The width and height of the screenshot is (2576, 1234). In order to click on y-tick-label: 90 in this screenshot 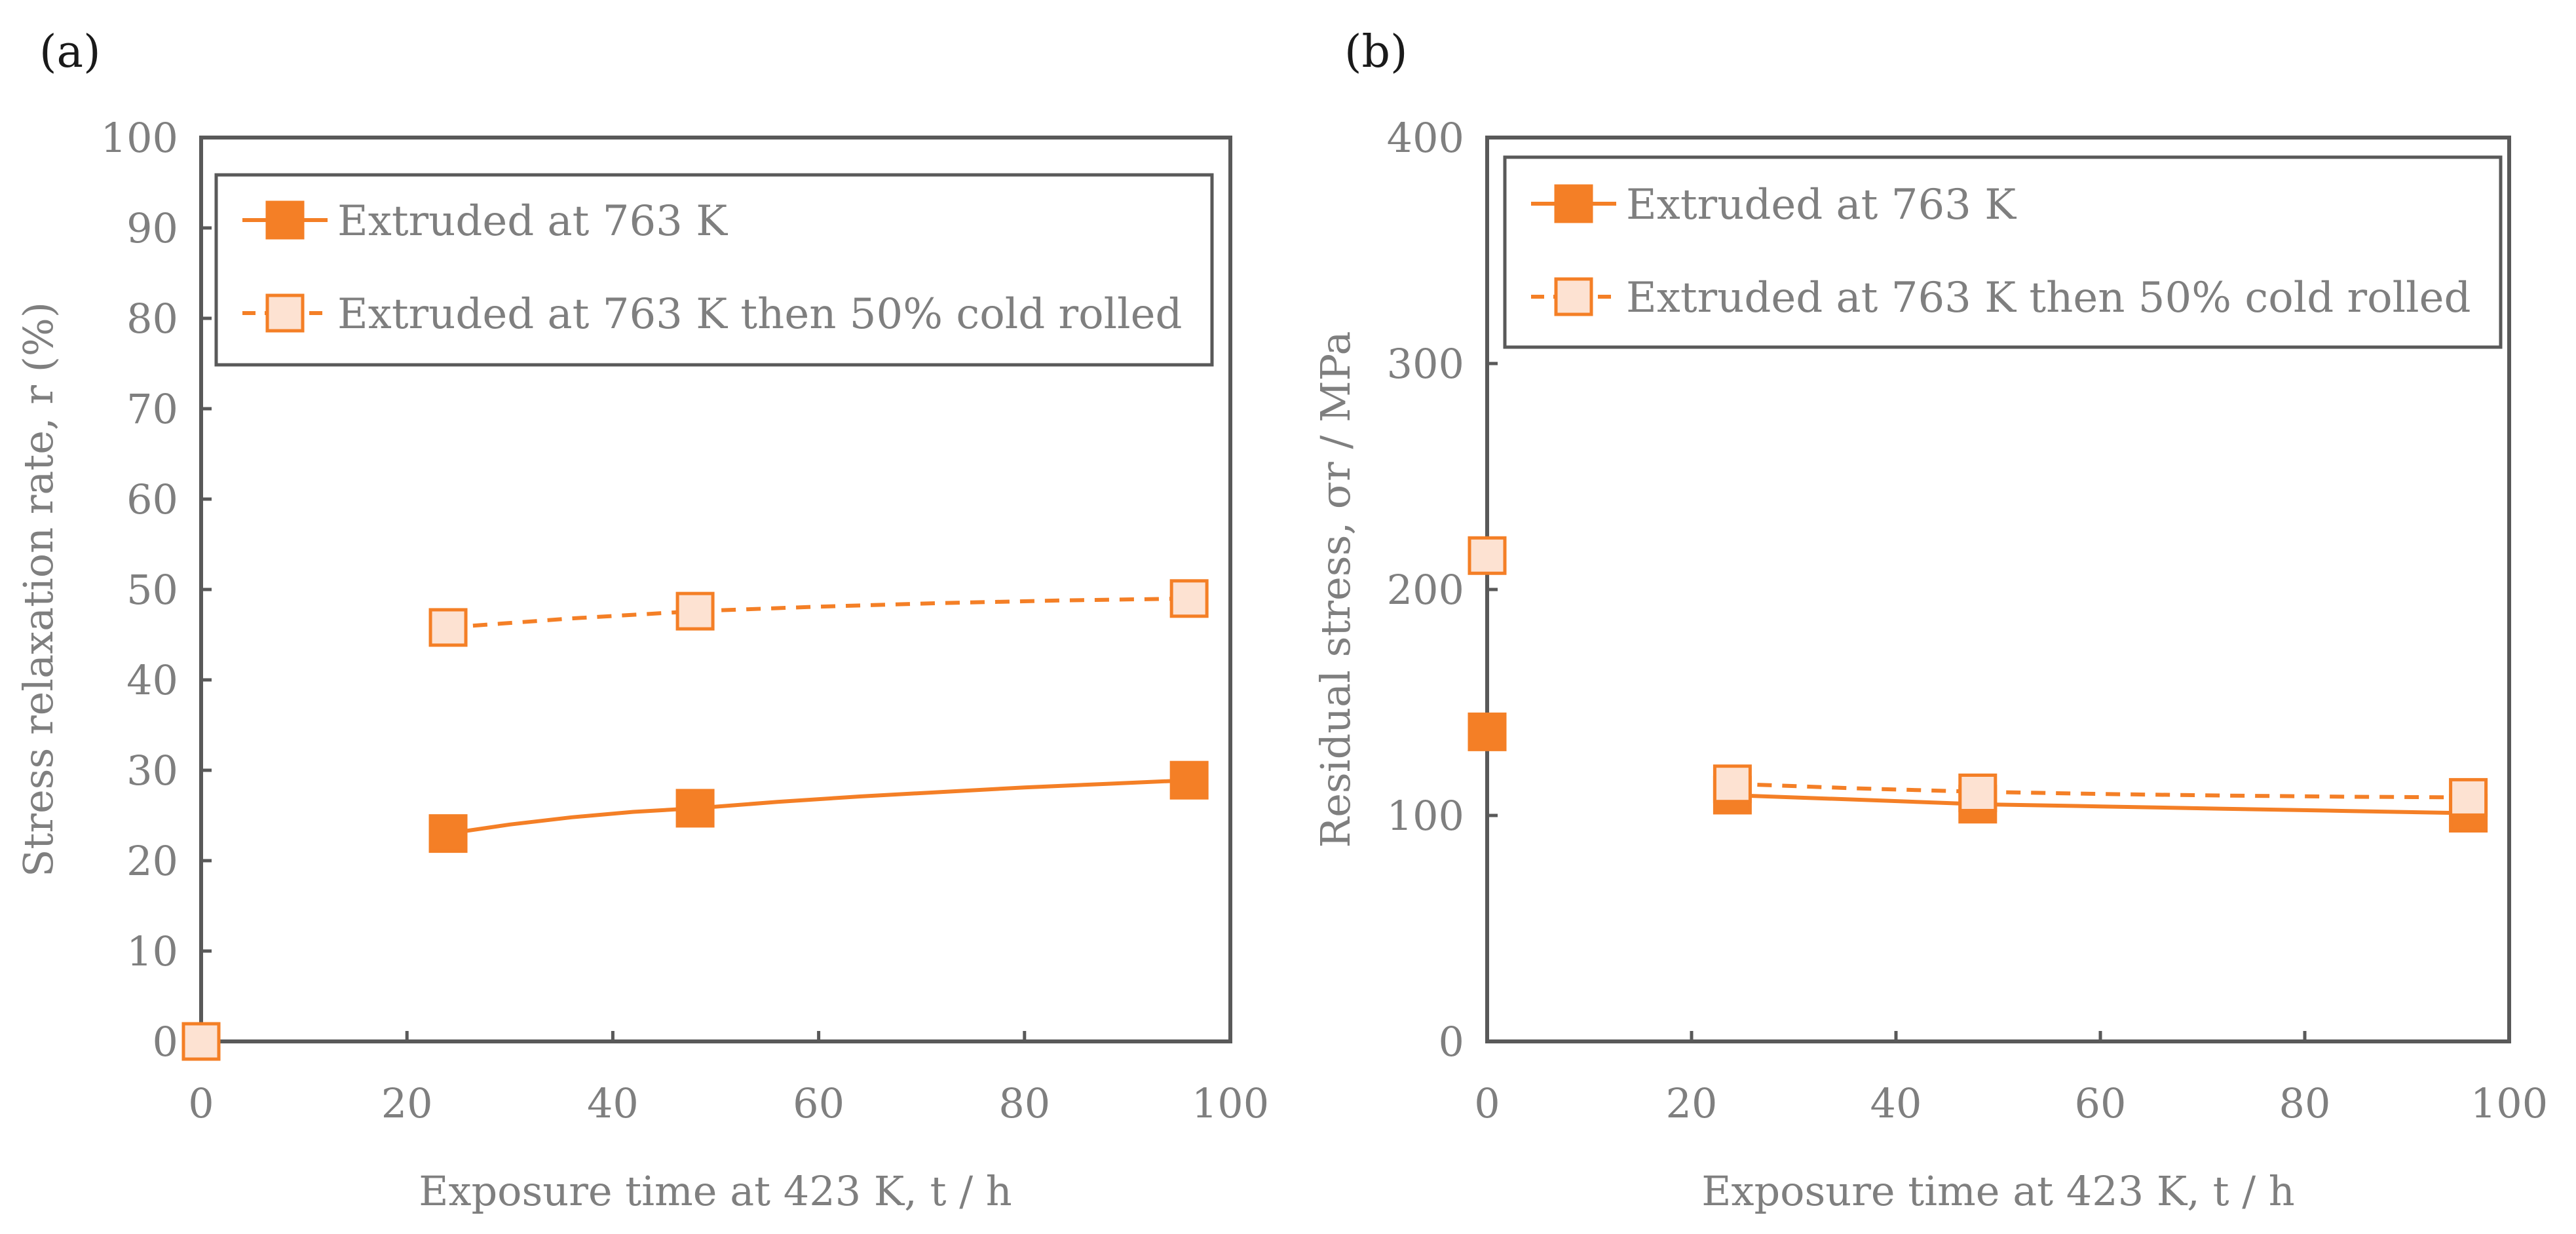, I will do `click(152, 228)`.